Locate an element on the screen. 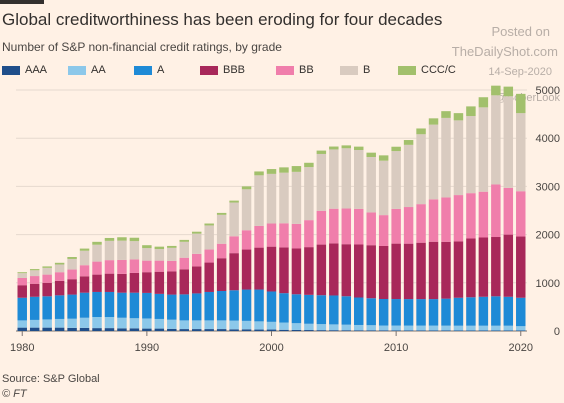  x-tick-label: 2000 is located at coordinates (271, 348).